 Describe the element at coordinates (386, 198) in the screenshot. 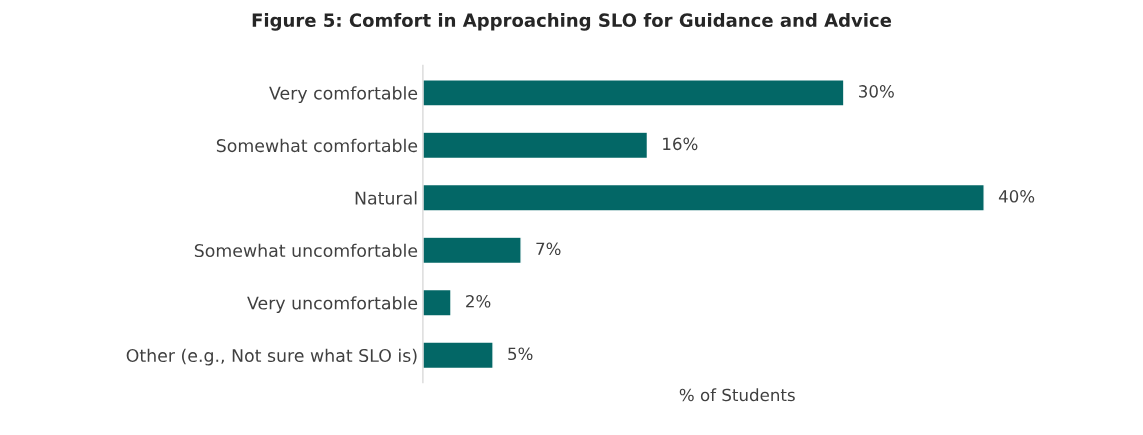

I see `y-tick-label: Natural` at that location.